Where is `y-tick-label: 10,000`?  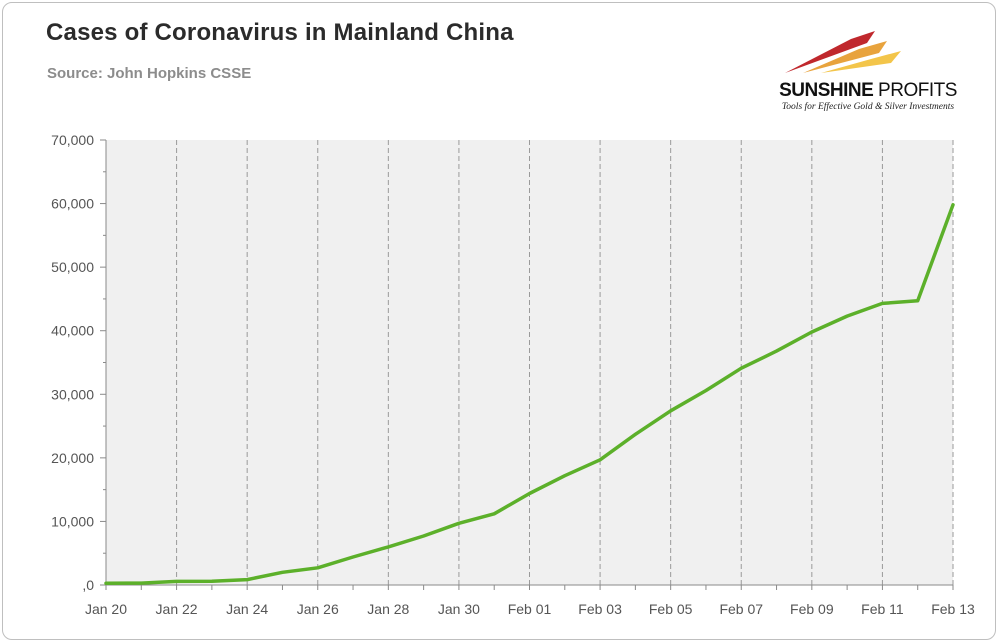 y-tick-label: 10,000 is located at coordinates (72, 521).